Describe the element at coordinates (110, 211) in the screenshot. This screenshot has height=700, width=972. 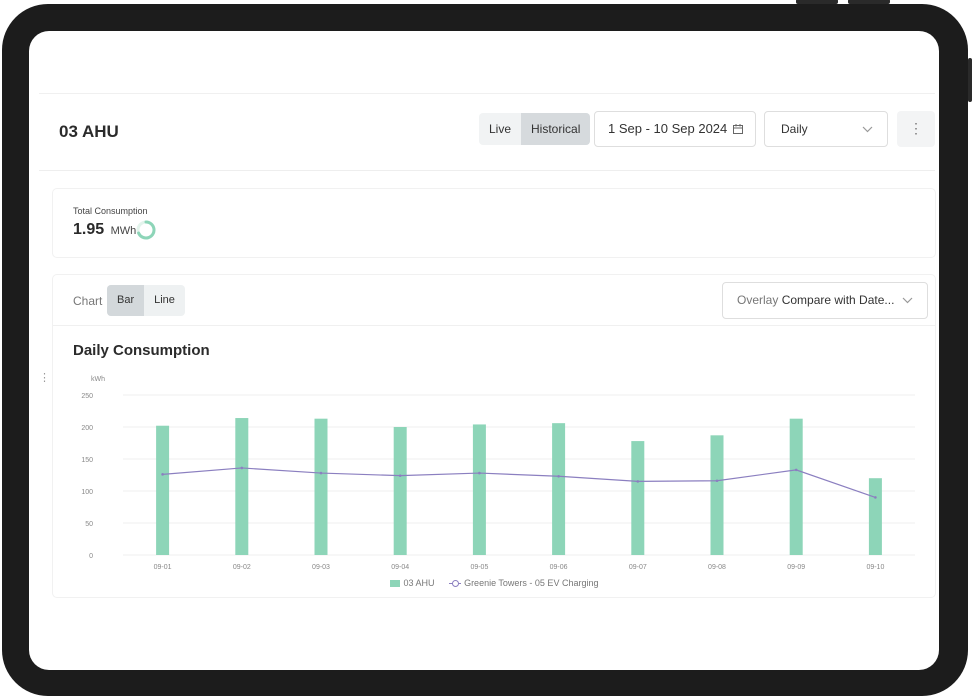
I see `total-consumption-label: Total Consumption` at that location.